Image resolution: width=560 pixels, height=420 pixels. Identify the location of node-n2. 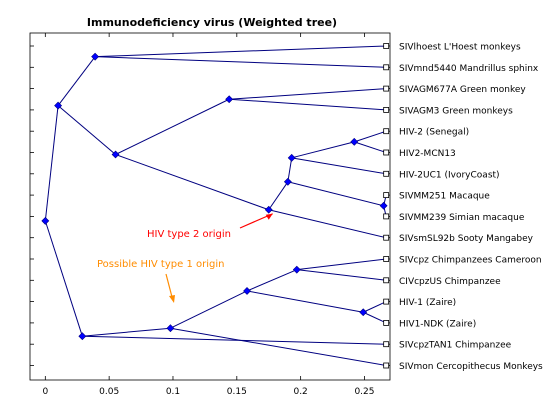
(95, 56).